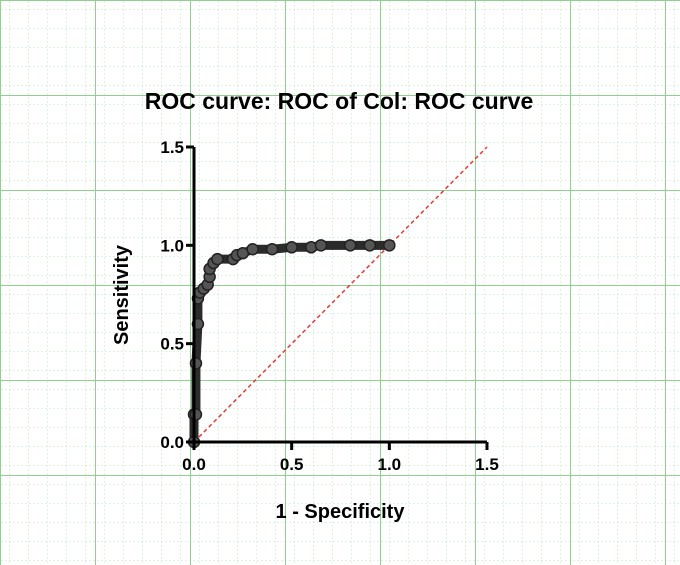  What do you see at coordinates (122, 294) in the screenshot?
I see `y-axis-label: Sensitivity` at bounding box center [122, 294].